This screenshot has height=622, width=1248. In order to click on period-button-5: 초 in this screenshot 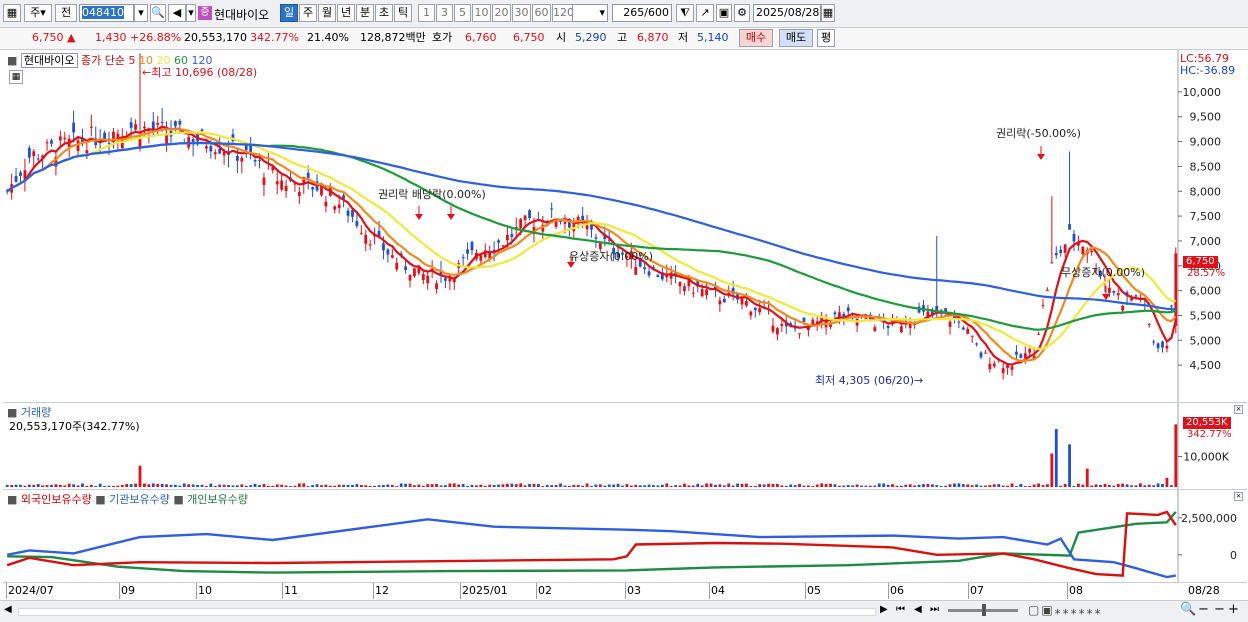, I will do `click(384, 13)`.